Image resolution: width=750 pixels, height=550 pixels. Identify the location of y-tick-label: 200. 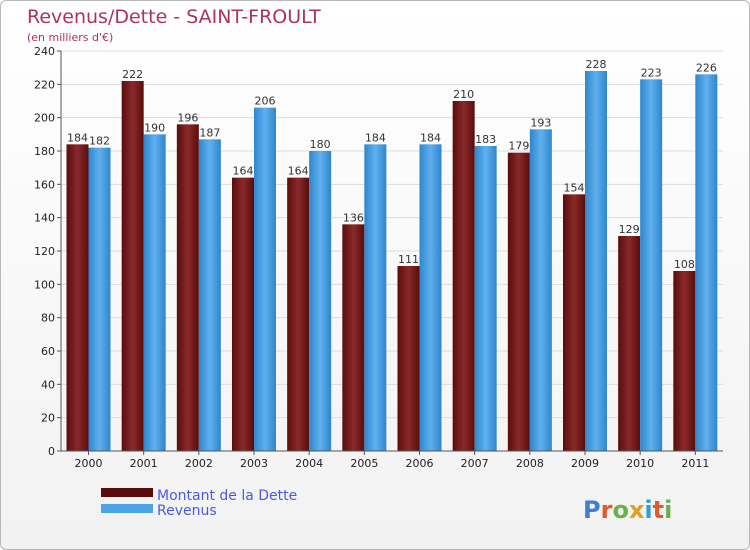
(44, 118).